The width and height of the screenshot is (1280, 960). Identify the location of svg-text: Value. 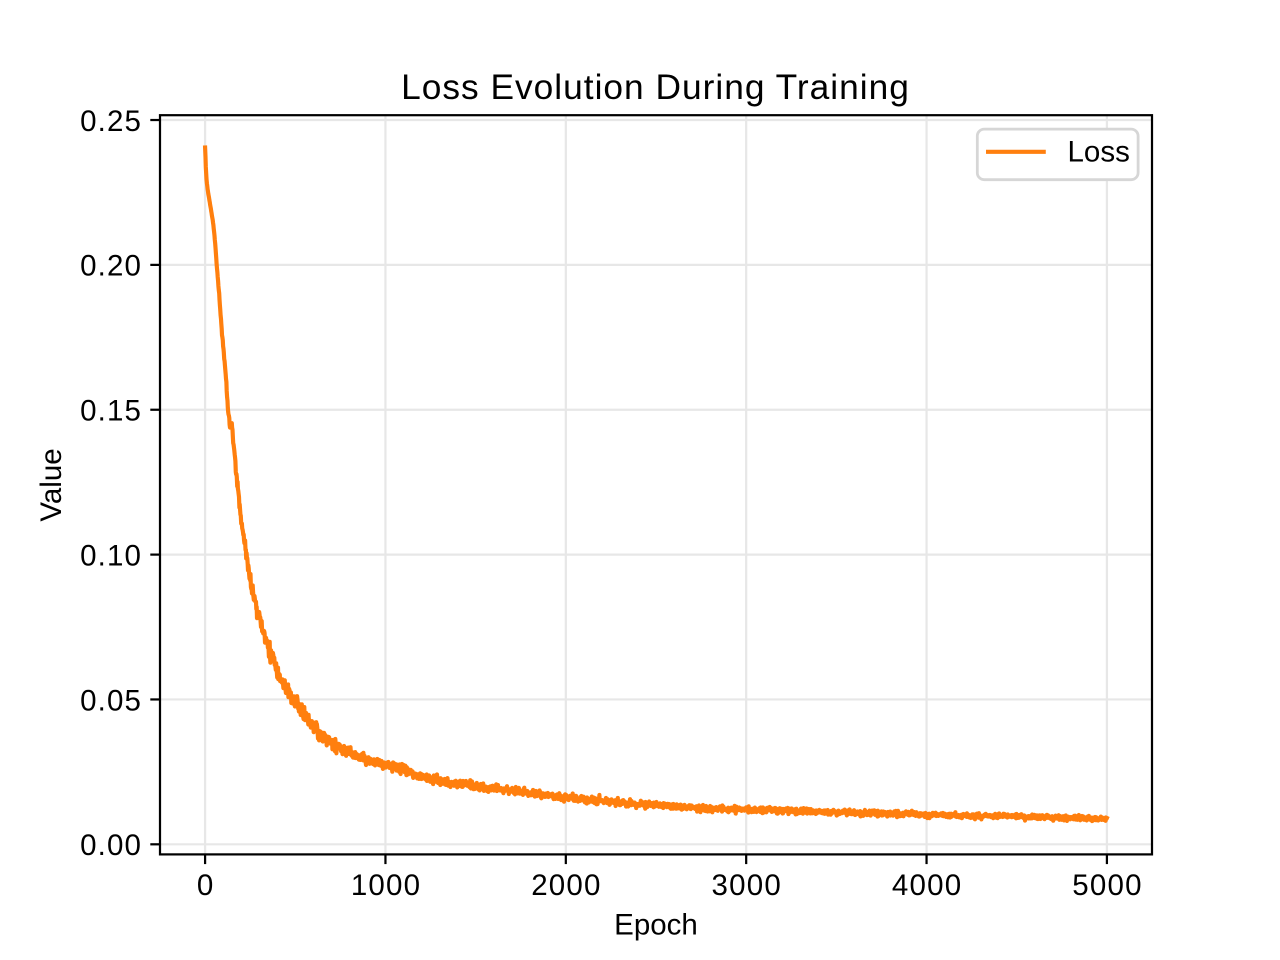
(51, 484).